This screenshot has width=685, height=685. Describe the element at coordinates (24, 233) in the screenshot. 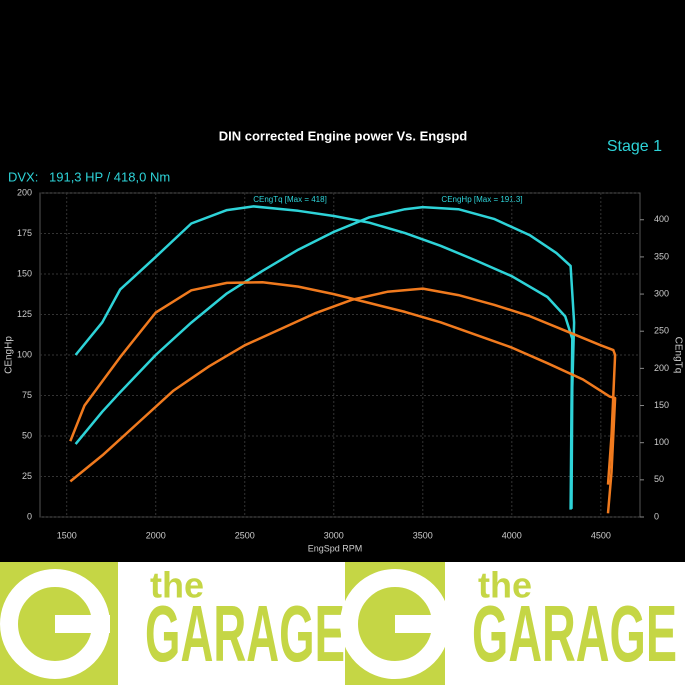

I see `y-tick-label: 175` at that location.